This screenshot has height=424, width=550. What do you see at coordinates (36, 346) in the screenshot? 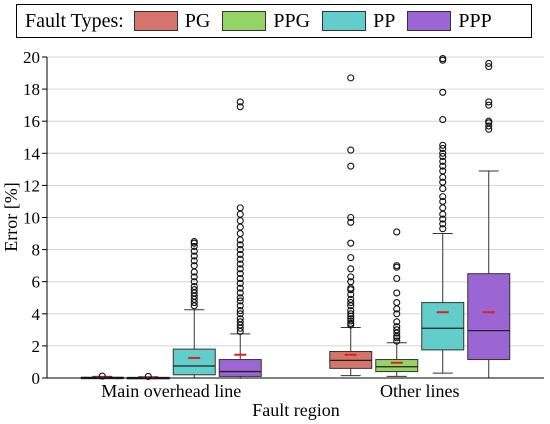
I see `y-tick-label: 2` at bounding box center [36, 346].